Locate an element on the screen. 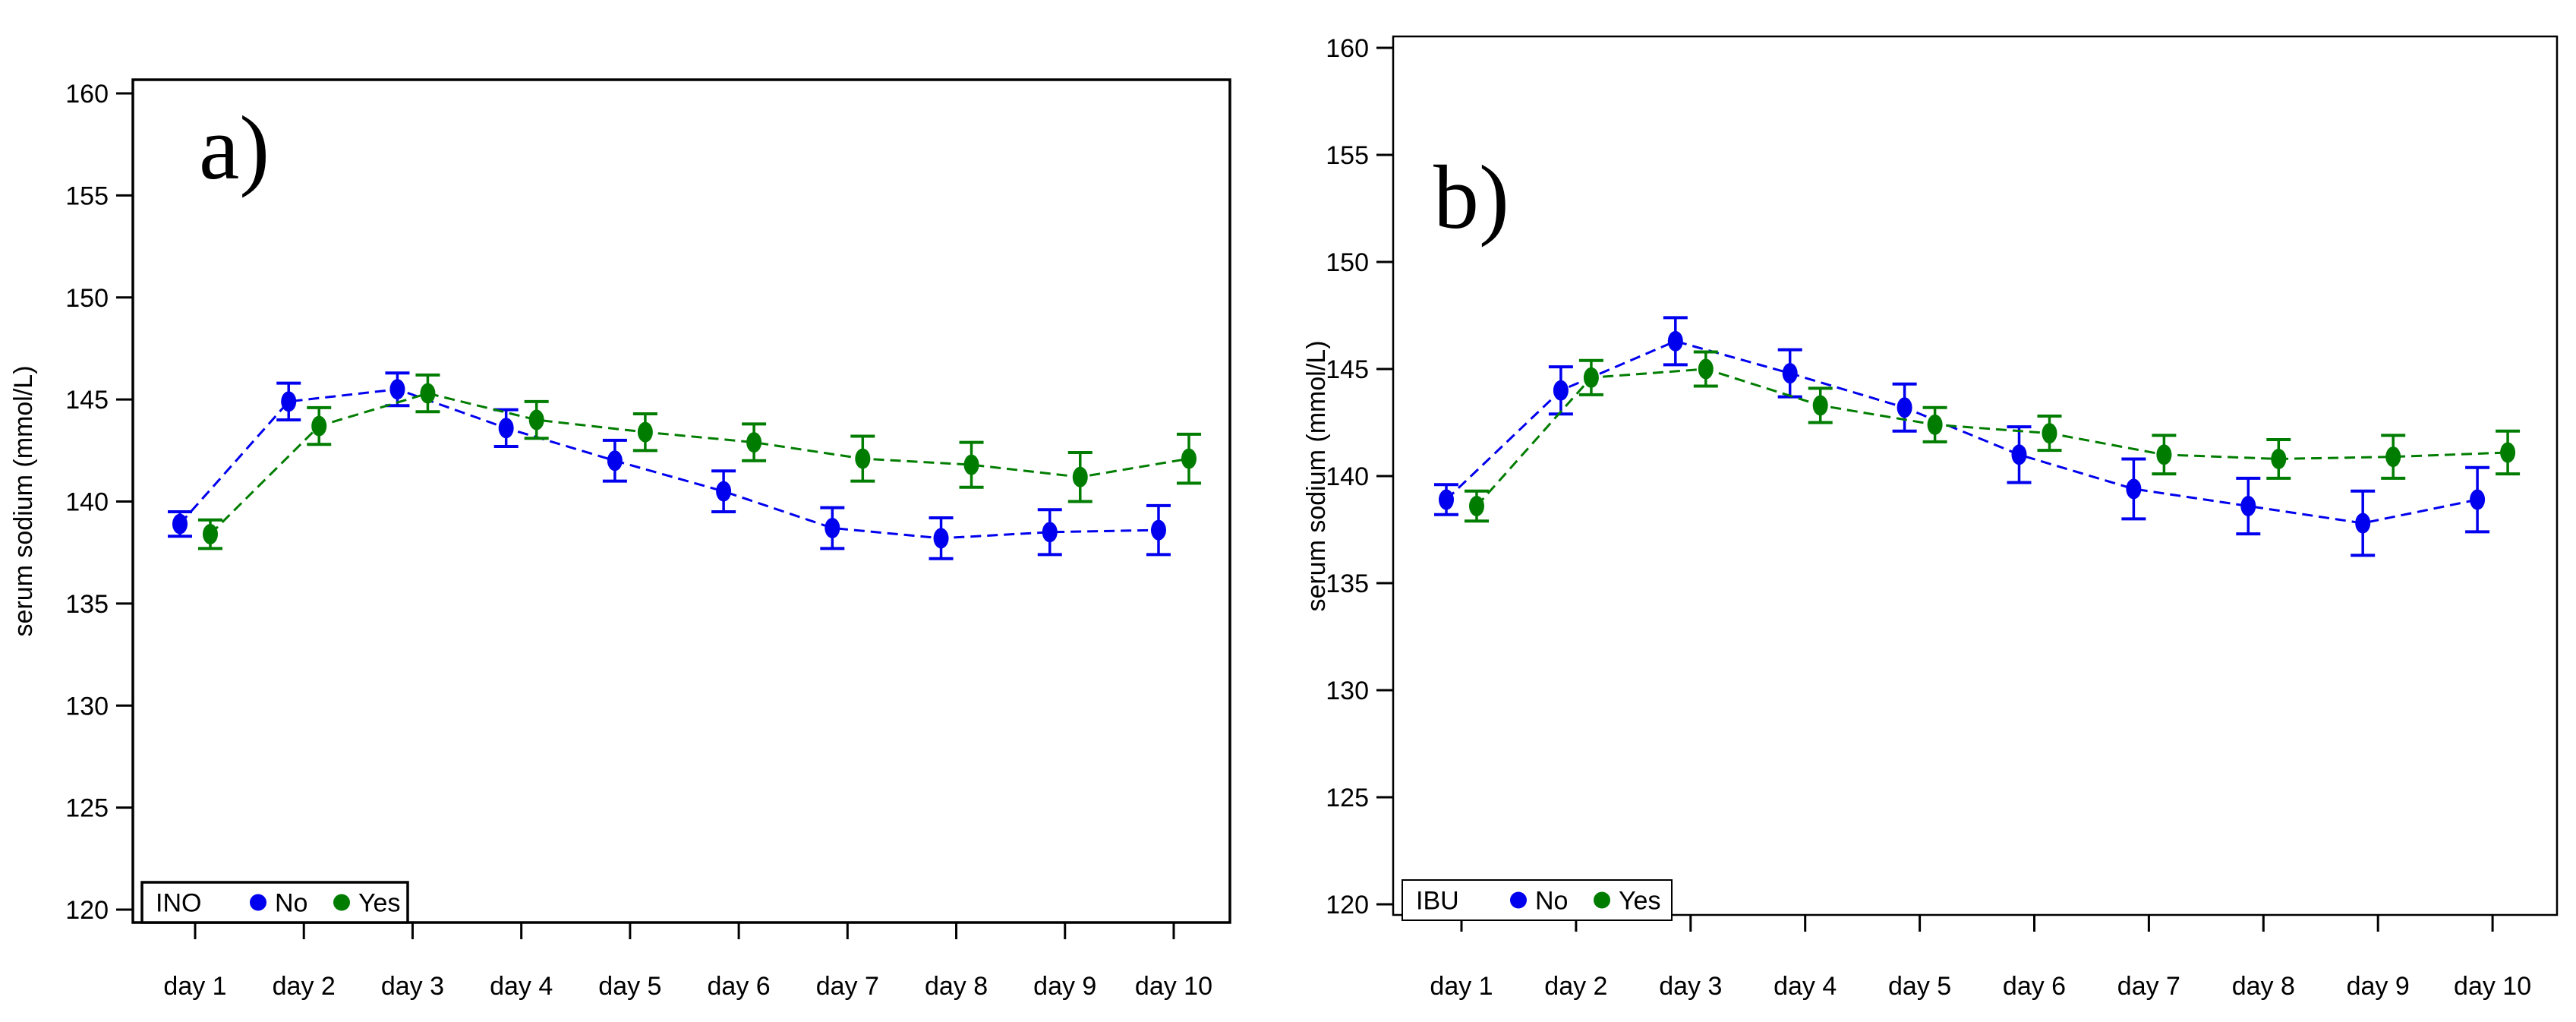 This screenshot has height=1022, width=2576. y-tick-label-a: 160 is located at coordinates (87, 95).